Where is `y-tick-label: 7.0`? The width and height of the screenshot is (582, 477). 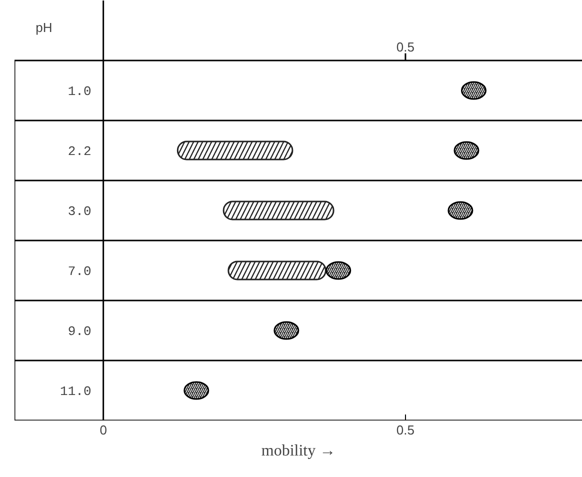
y-tick-label: 7.0 is located at coordinates (80, 271).